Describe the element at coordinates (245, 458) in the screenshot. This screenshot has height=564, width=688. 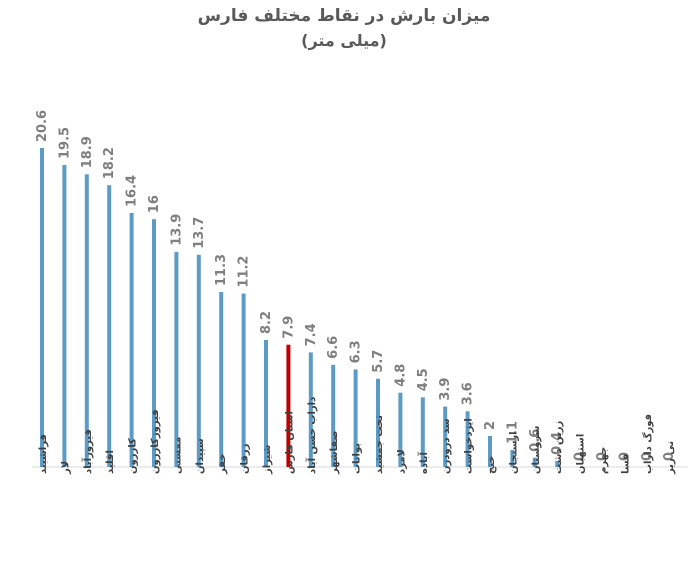
I see `category-label: زرقان` at that location.